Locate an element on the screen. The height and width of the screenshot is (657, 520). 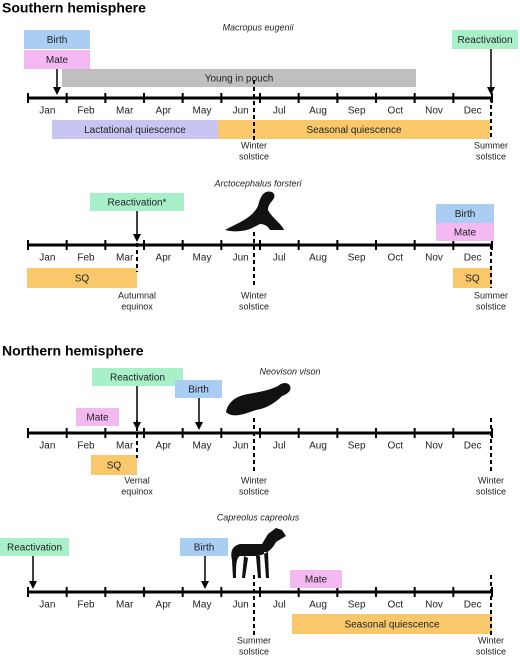
species-name: Macropus eugenii is located at coordinates (258, 27).